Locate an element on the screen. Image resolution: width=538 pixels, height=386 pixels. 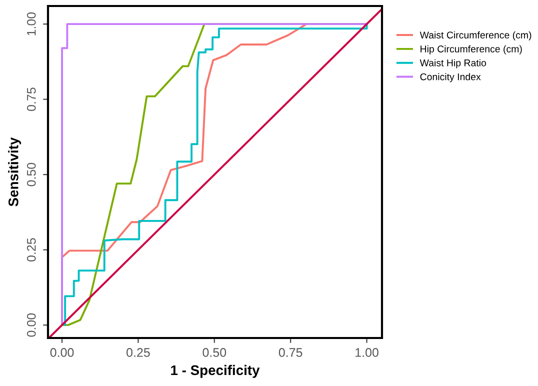
x-tick-label: 0.00 is located at coordinates (62, 352).